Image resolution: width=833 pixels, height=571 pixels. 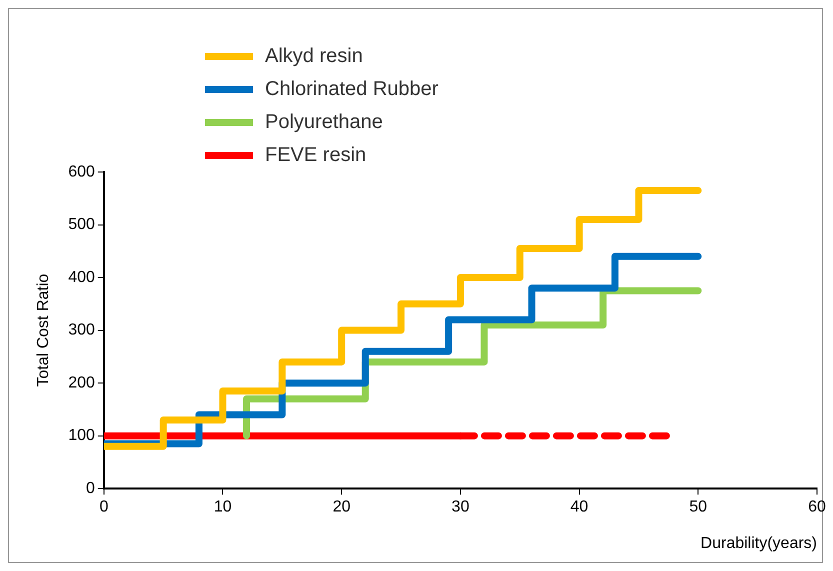 What do you see at coordinates (579, 507) in the screenshot?
I see `x-tick-label: 40` at bounding box center [579, 507].